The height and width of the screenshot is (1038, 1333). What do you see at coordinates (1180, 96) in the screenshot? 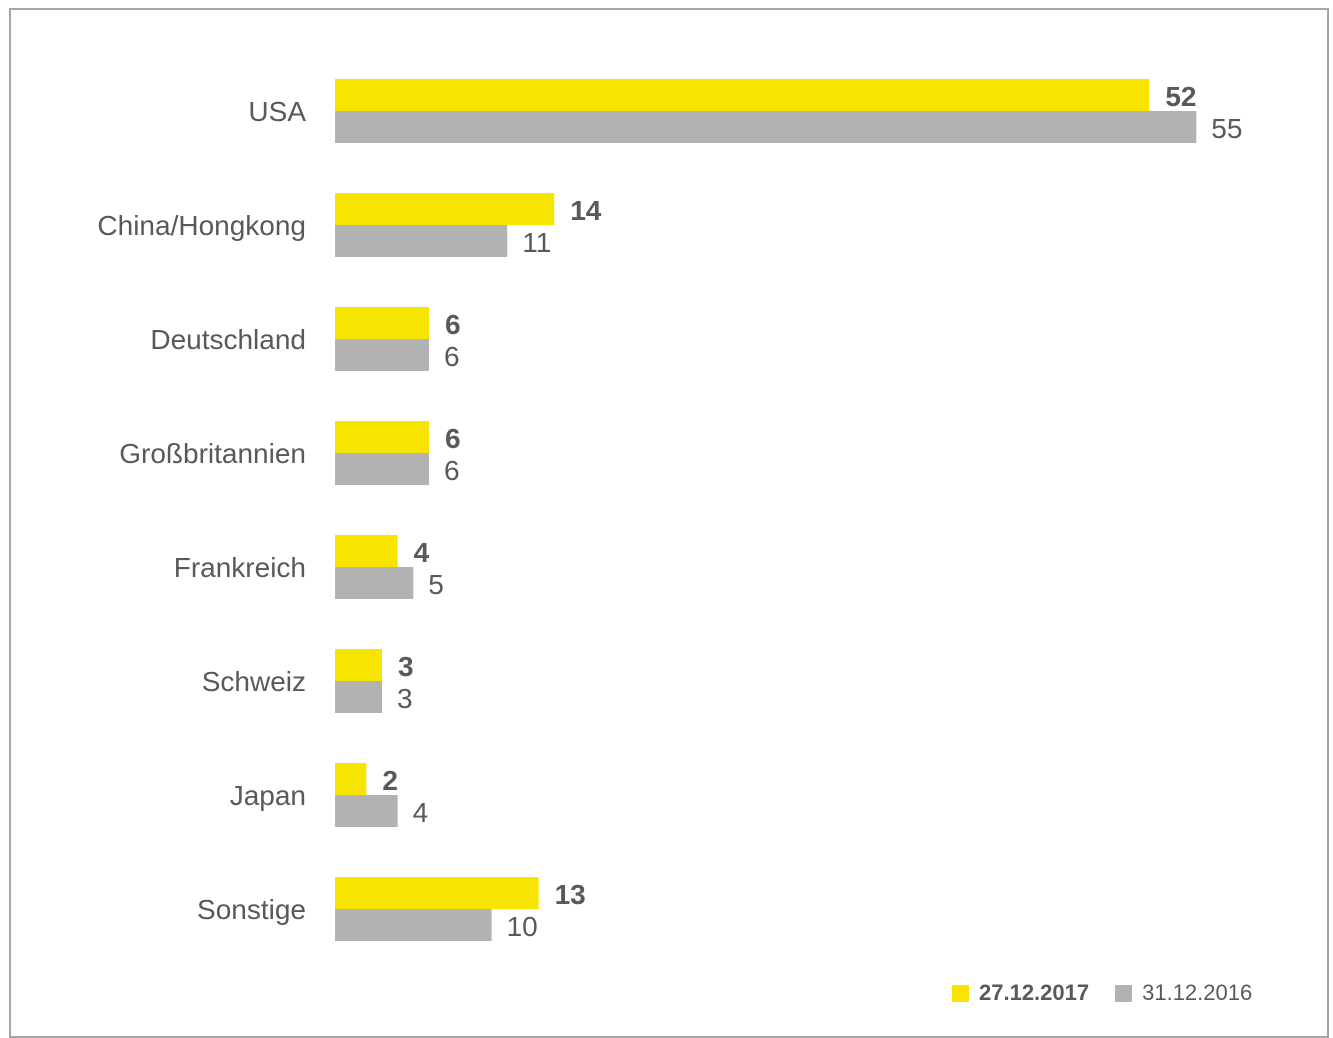
I see `value-label-usa-series-1: 52` at bounding box center [1180, 96].